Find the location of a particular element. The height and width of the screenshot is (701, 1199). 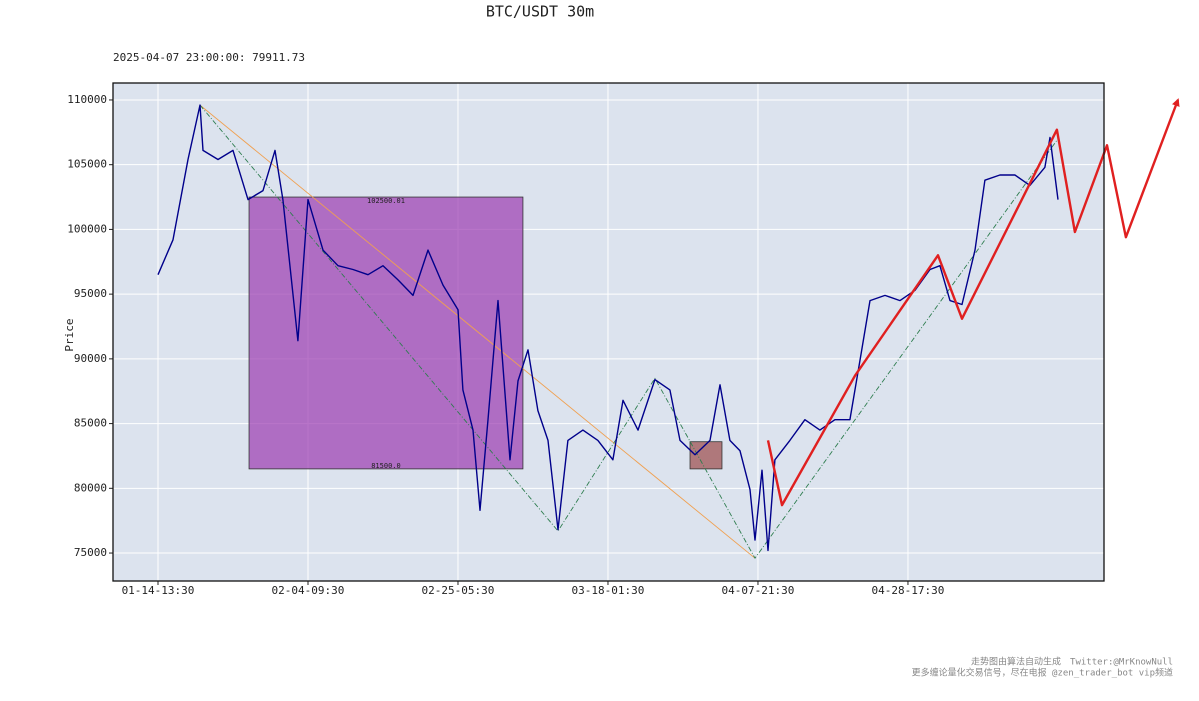

x-tick-label: 01-14-13:30 is located at coordinates (158, 590).